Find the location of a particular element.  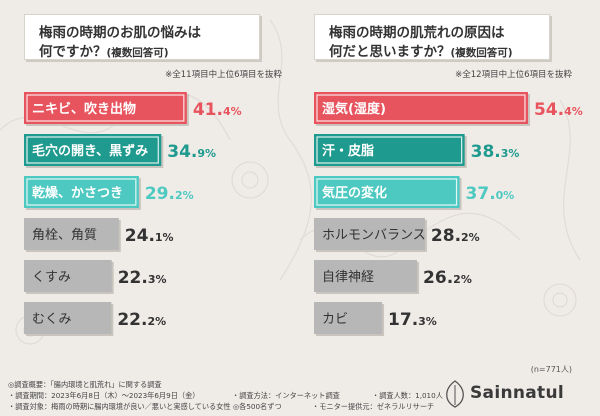

left-value-label-2: 29.2% is located at coordinates (169, 194).